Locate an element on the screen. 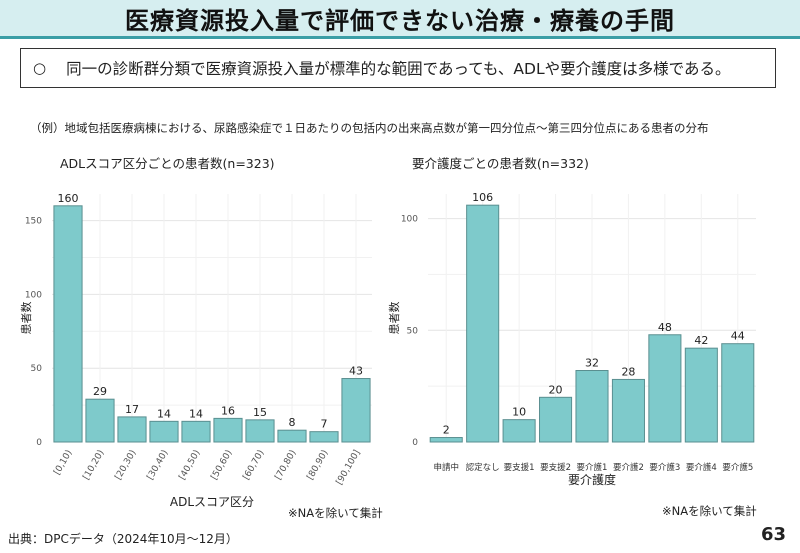 The height and width of the screenshot is (553, 800). x-tick-label: [40,50) is located at coordinates (190, 465).